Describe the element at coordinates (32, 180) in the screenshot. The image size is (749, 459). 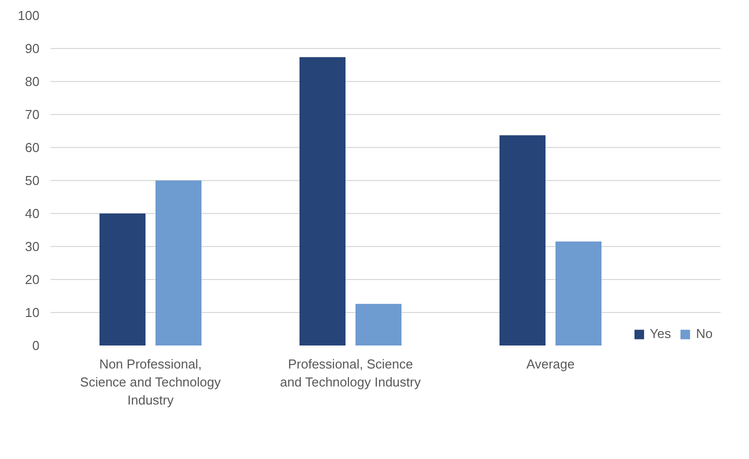
I see `y-tick-label: 50` at that location.